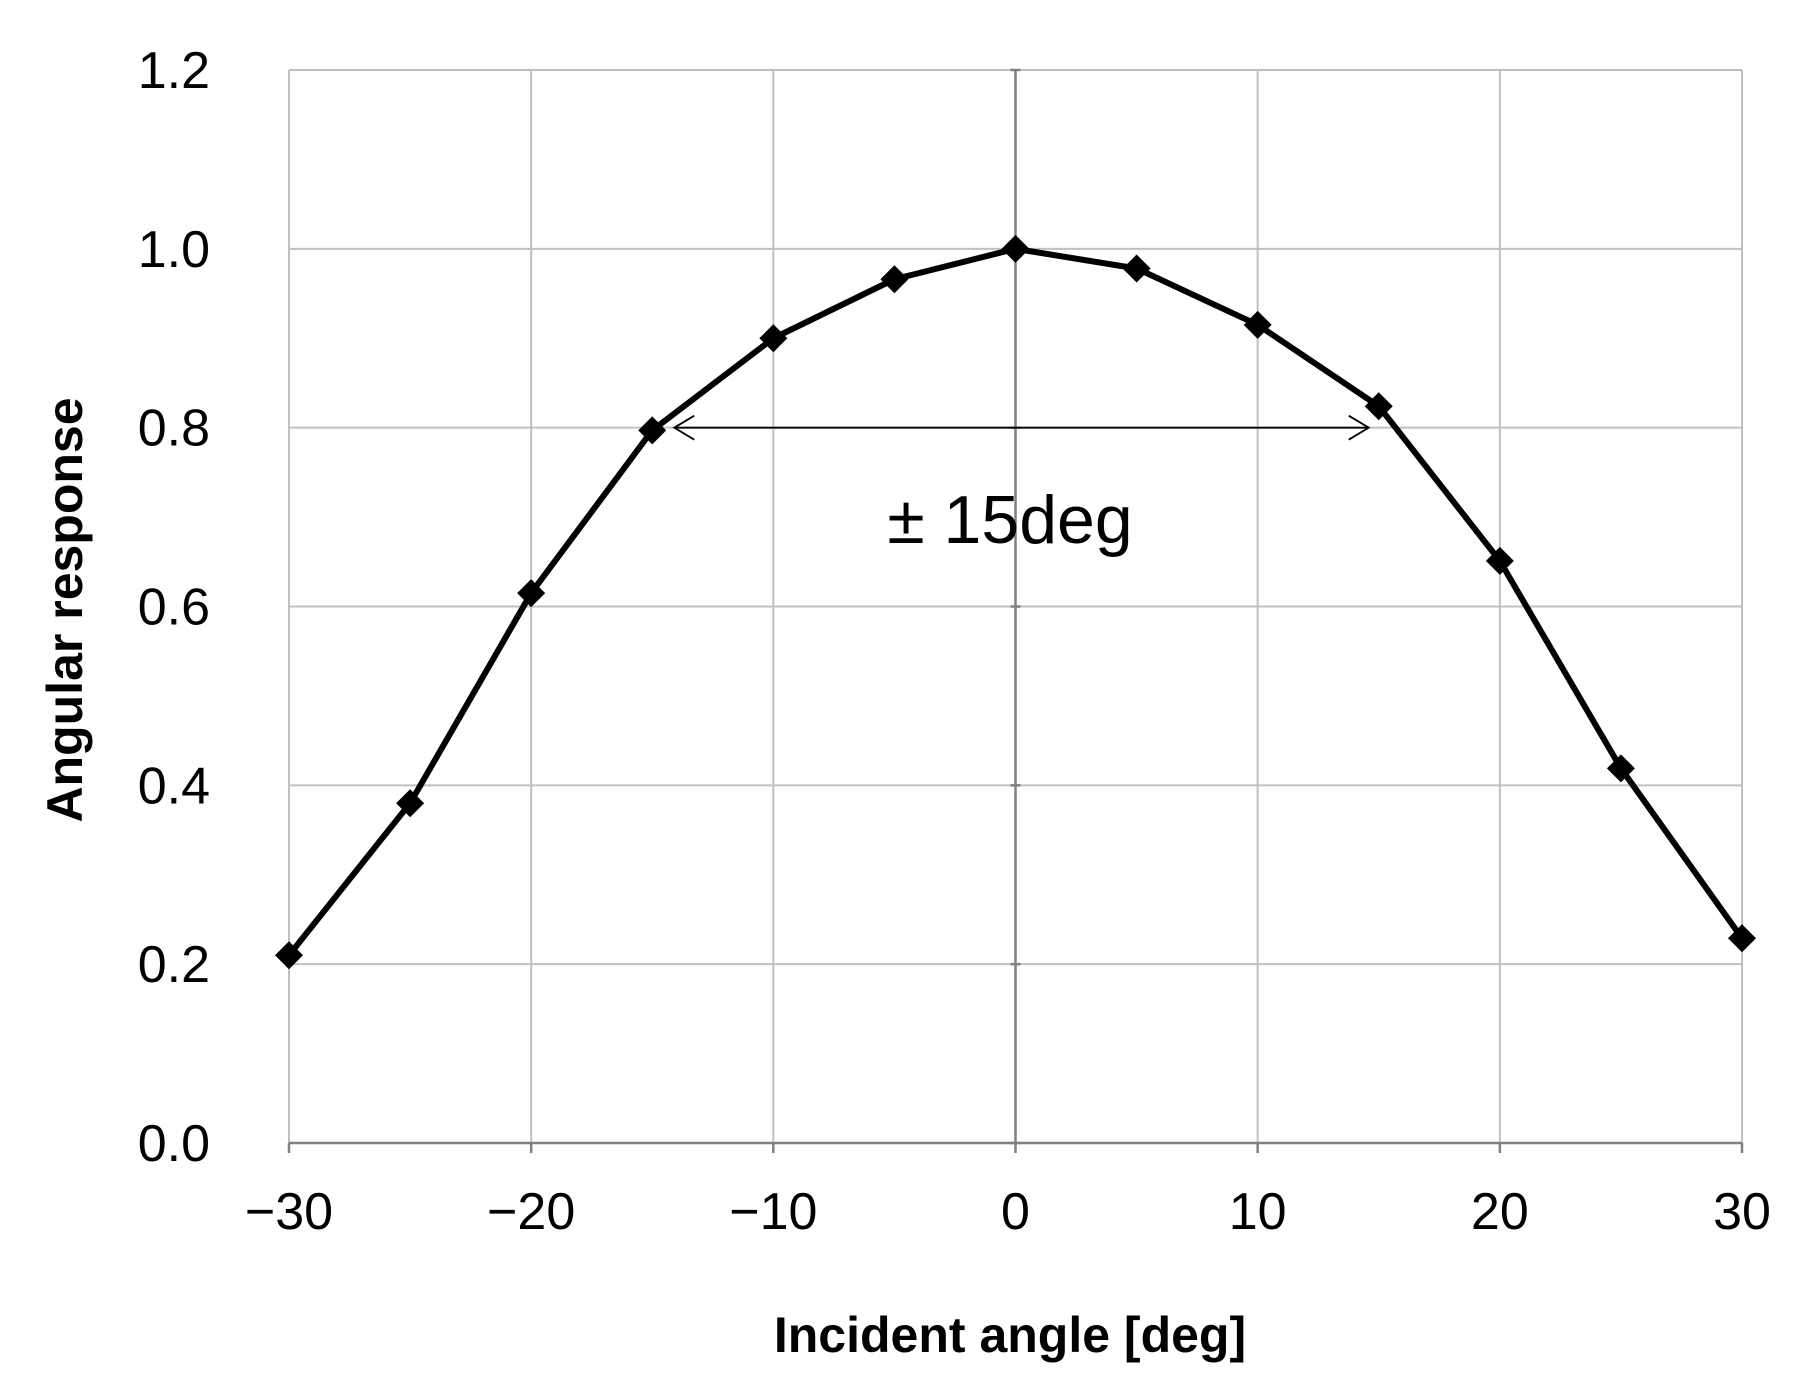 This screenshot has height=1384, width=1794. I want to click on y-tick-label: 0.4, so click(174, 786).